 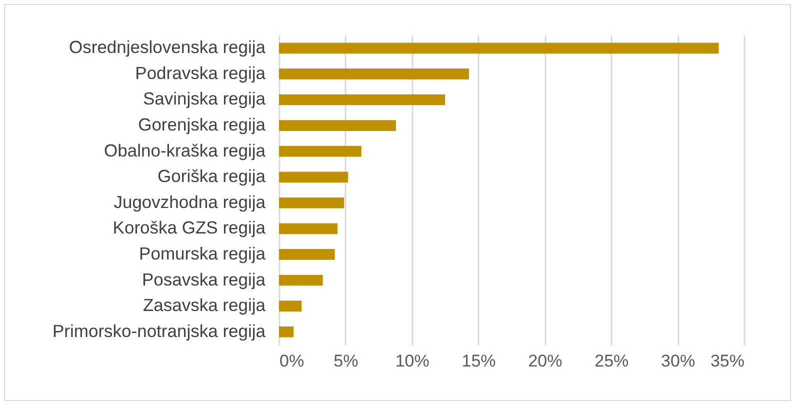 I want to click on x-tick-label: 30%, so click(x=678, y=361).